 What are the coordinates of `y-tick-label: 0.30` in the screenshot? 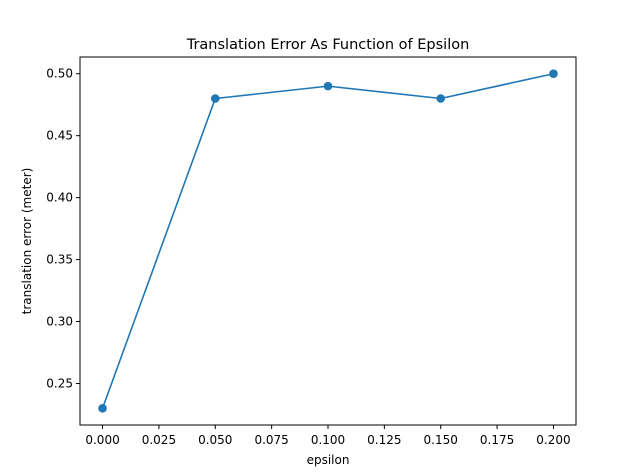 It's located at (59, 322).